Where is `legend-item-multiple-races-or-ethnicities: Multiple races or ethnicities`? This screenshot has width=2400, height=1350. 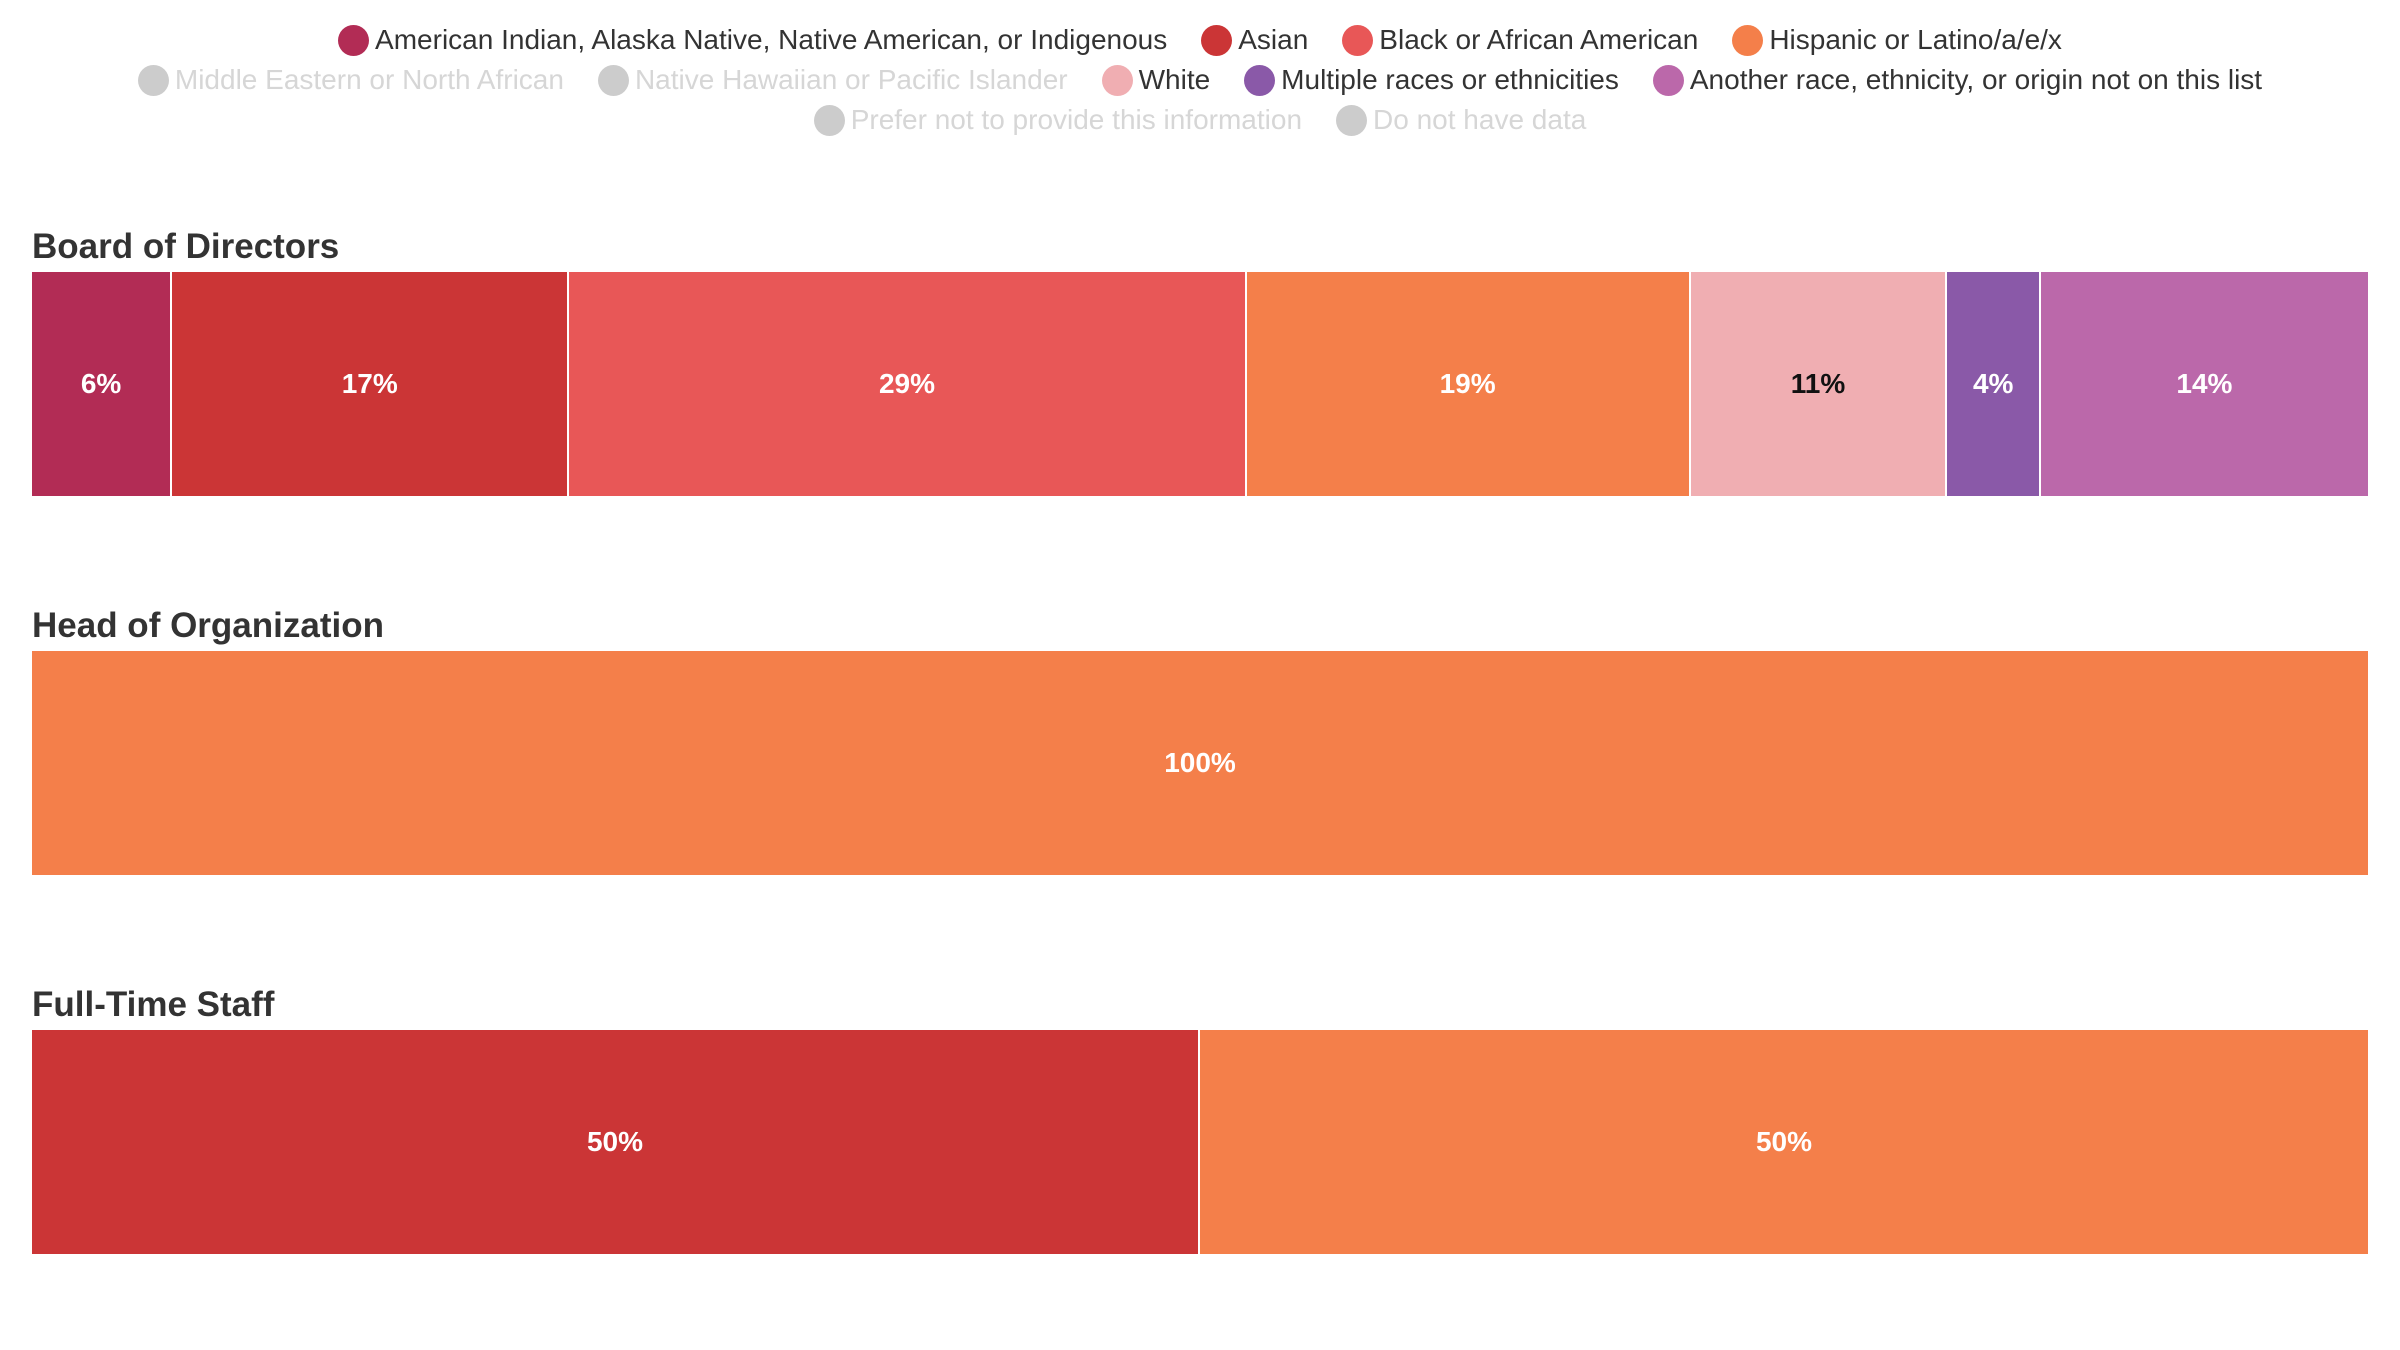 legend-item-multiple-races-or-ethnicities: Multiple races or ethnicities is located at coordinates (1431, 80).